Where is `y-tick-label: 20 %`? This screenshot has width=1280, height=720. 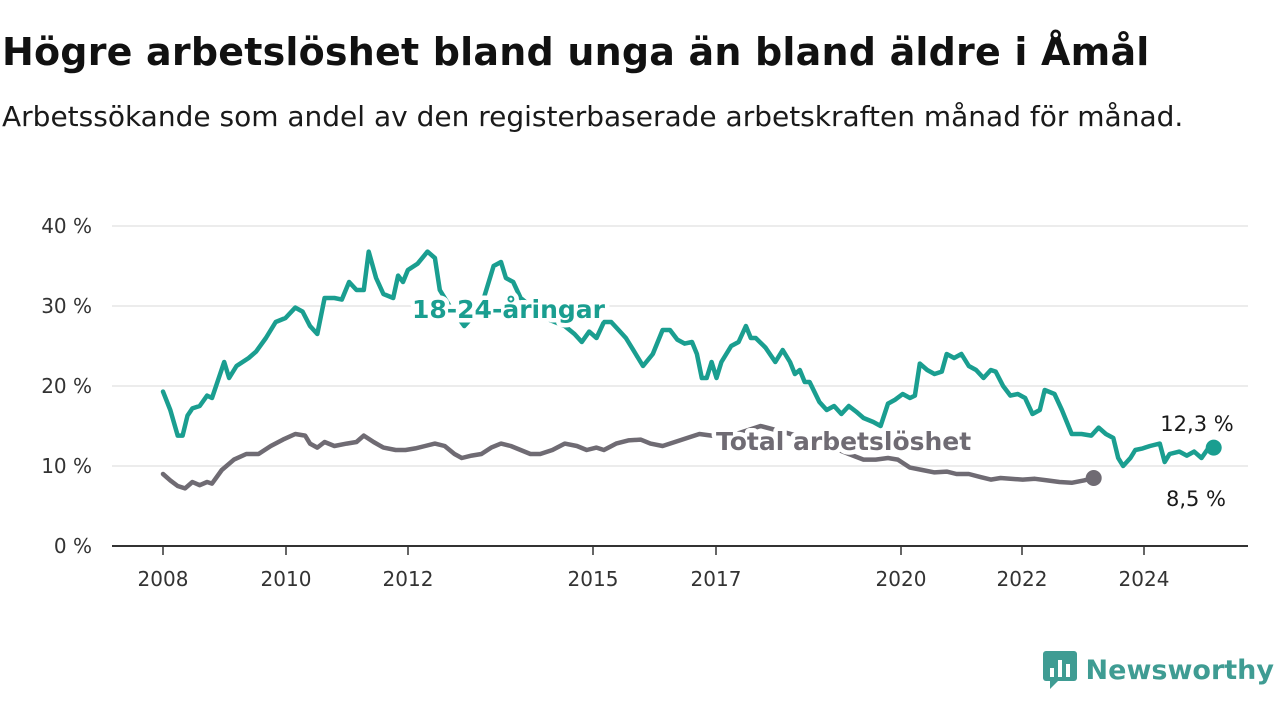
y-tick-label: 20 % is located at coordinates (66, 386).